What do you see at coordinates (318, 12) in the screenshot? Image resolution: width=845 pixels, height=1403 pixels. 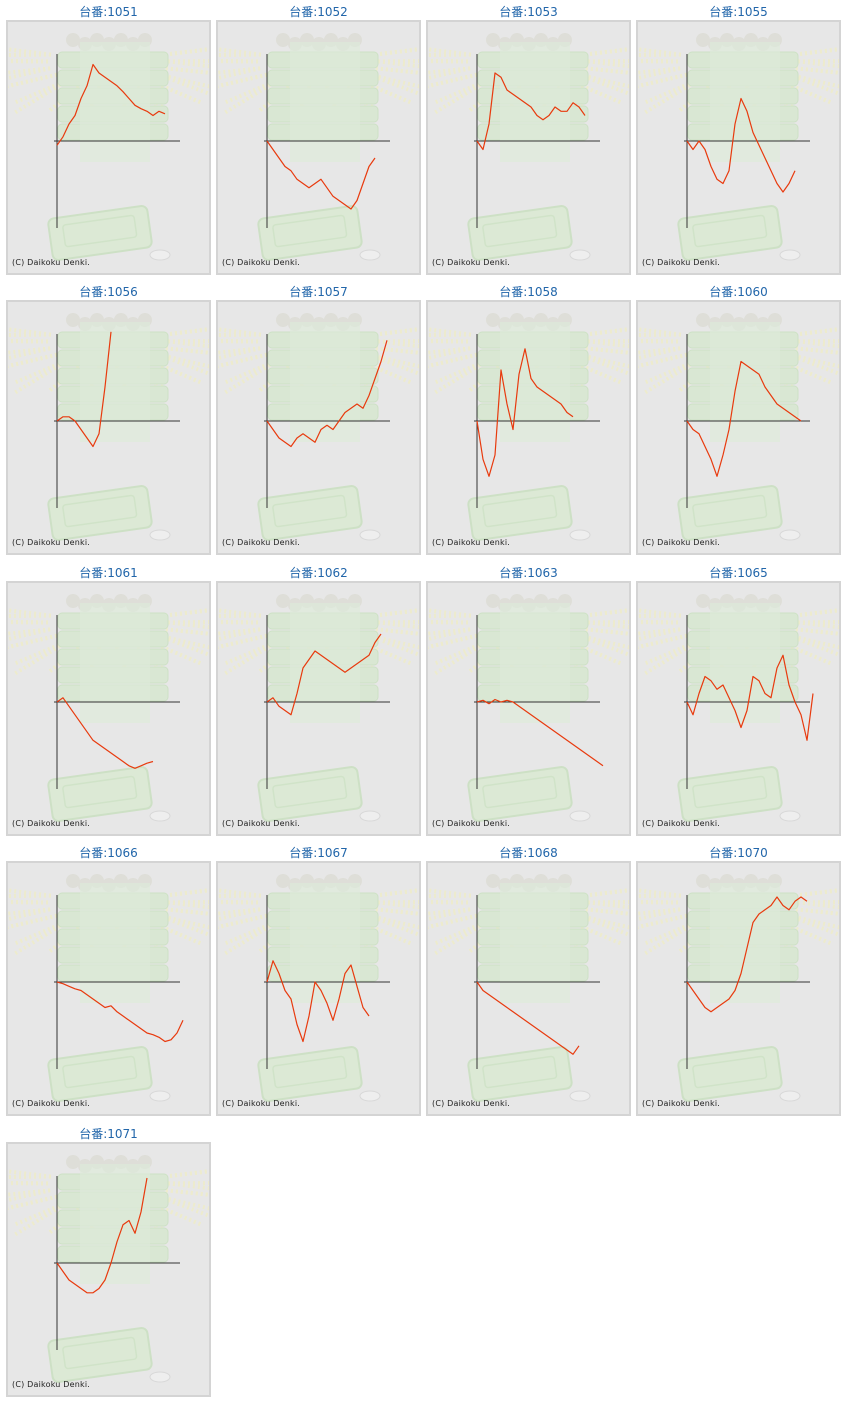 I see `machine-number-title: 台番:1052` at bounding box center [318, 12].